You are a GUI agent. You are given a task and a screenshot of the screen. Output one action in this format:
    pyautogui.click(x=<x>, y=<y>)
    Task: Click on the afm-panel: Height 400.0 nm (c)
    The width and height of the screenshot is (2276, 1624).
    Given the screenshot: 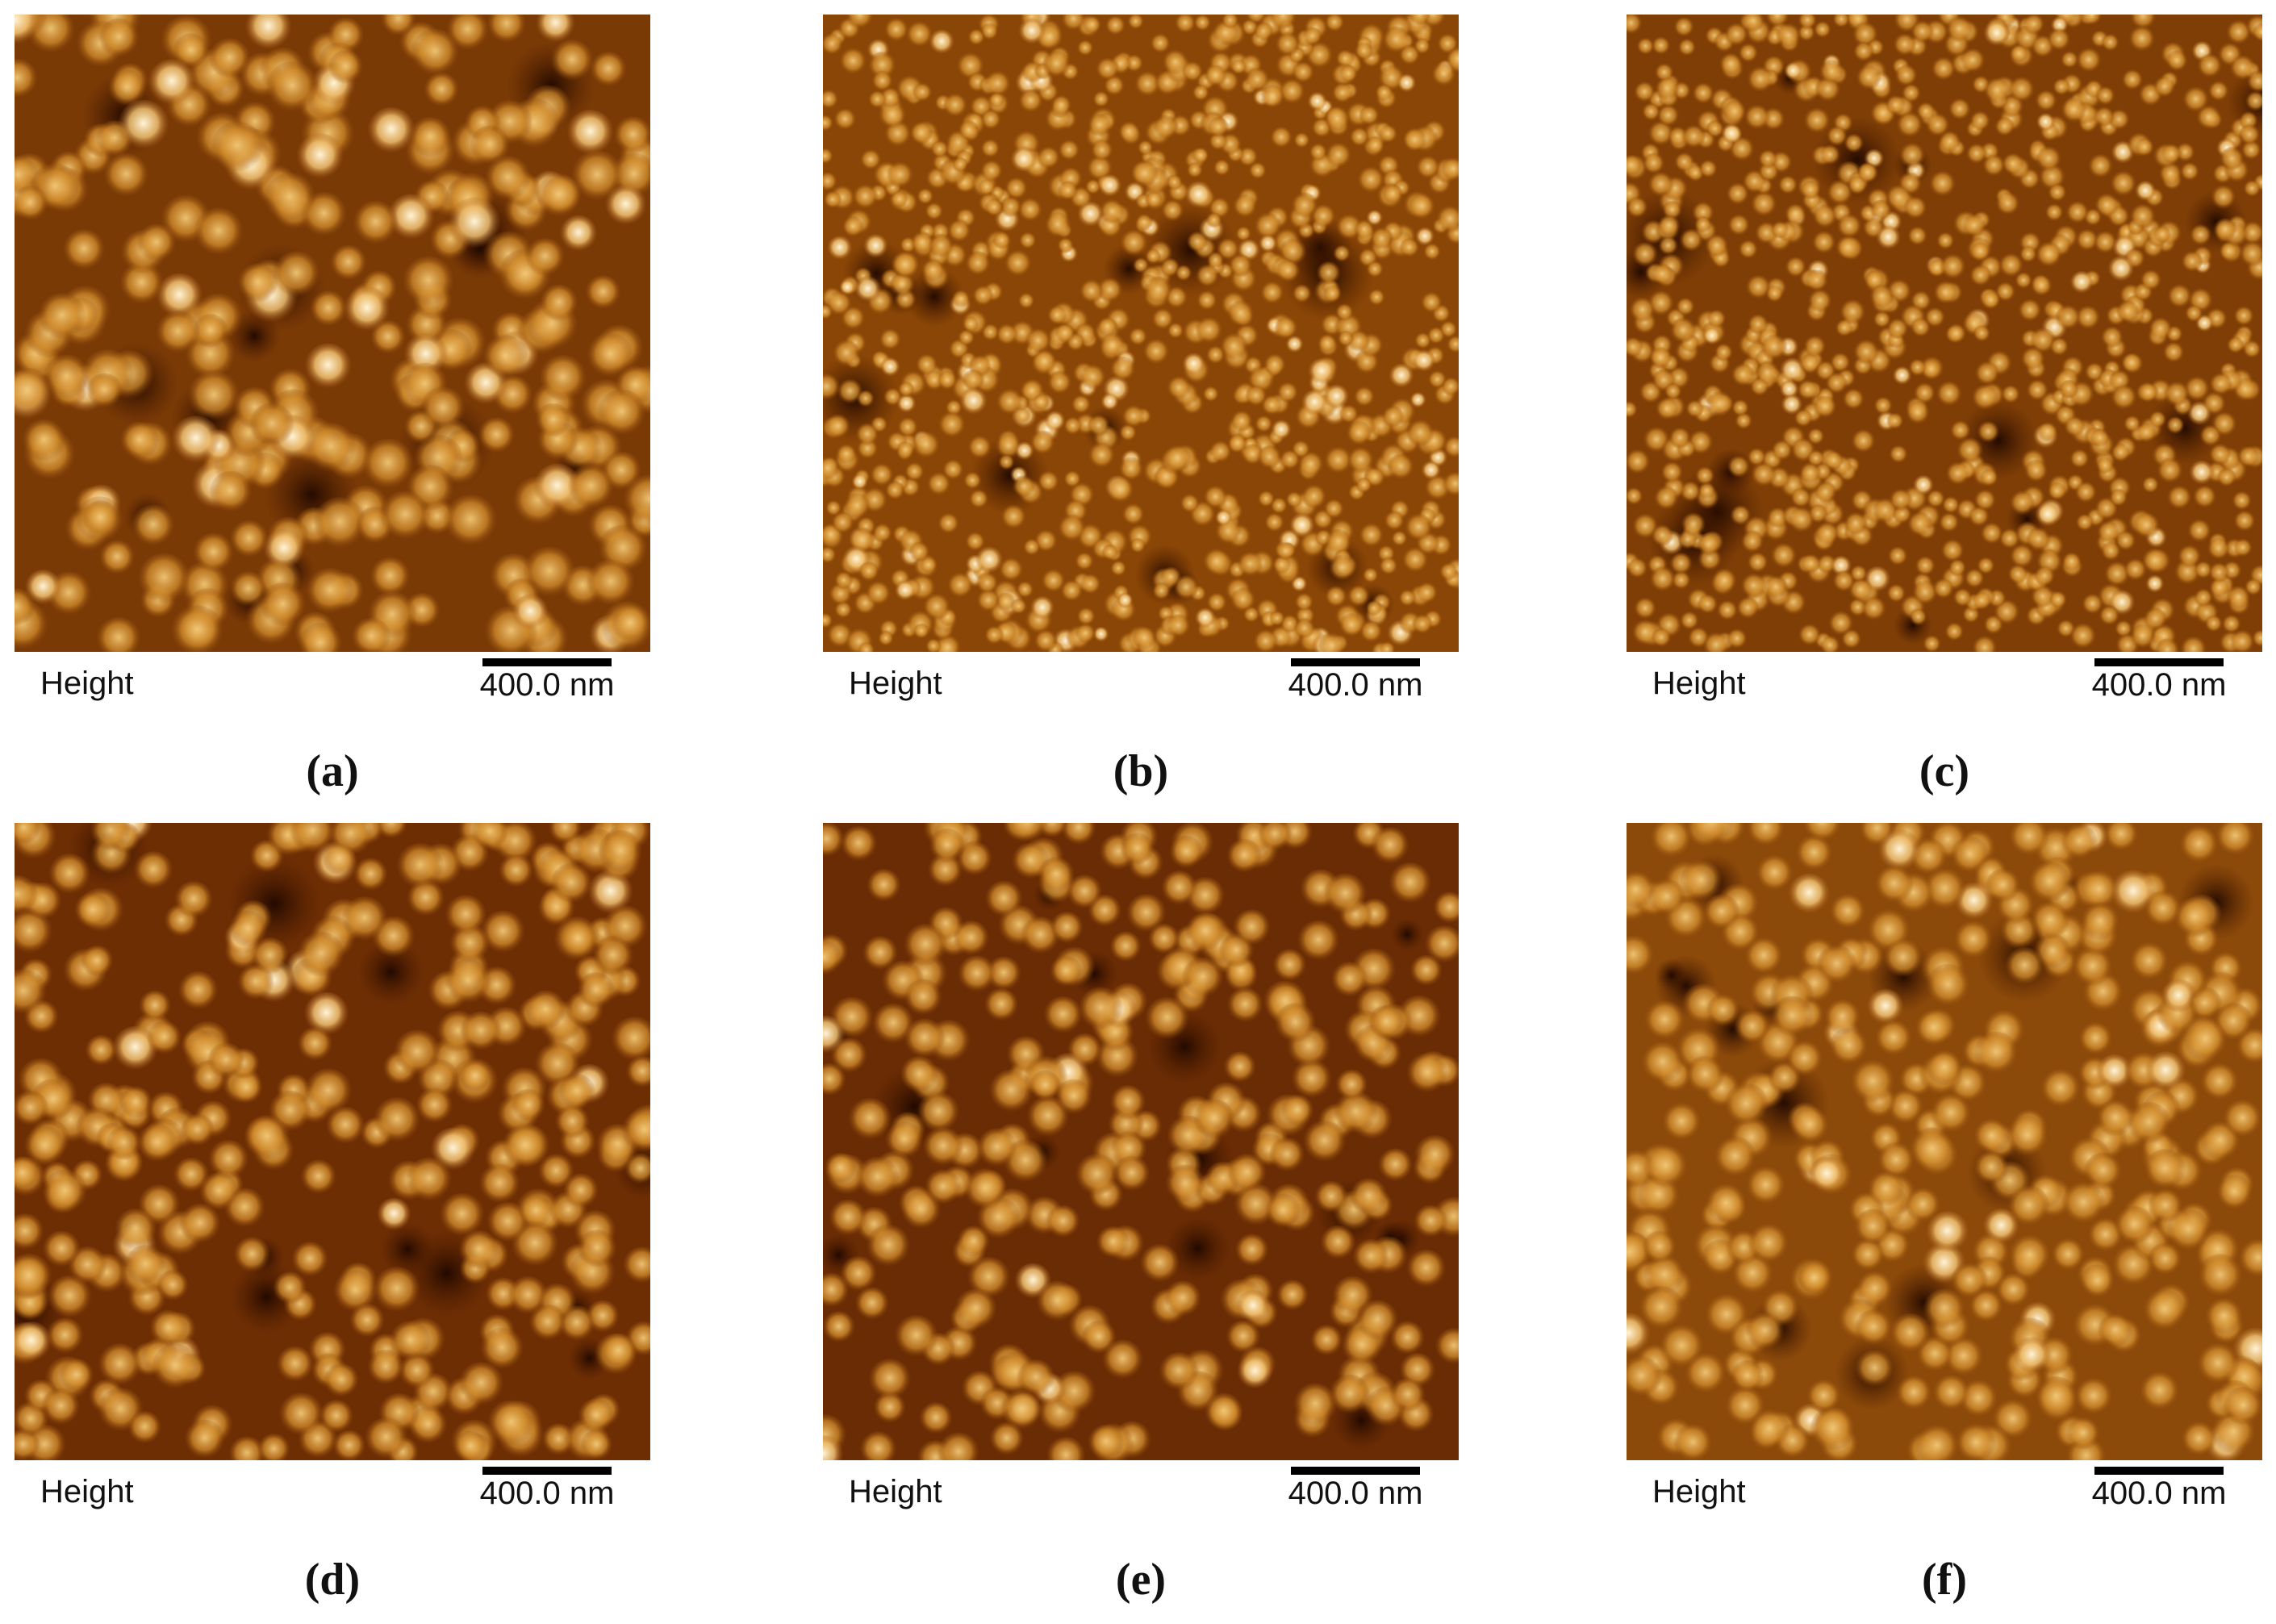 What is the action you would take?
    pyautogui.click(x=1945, y=405)
    